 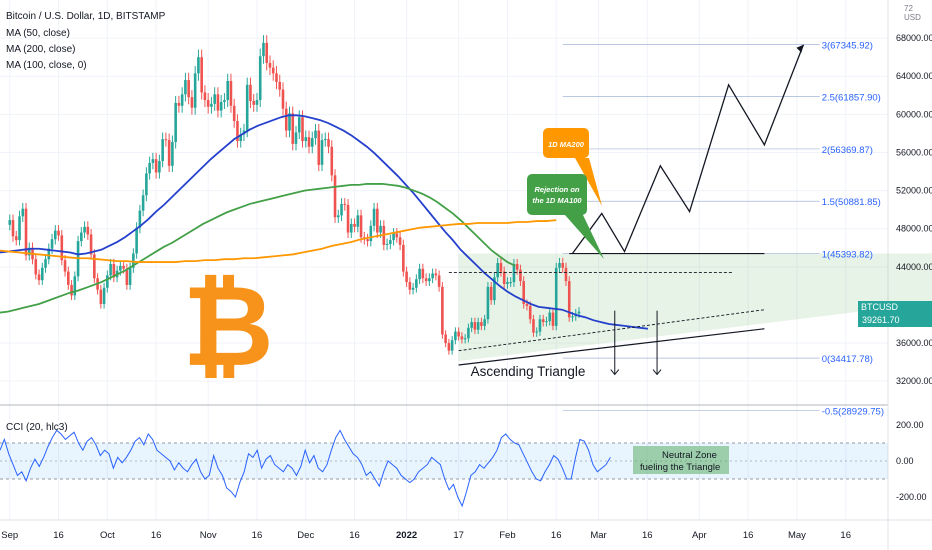 What do you see at coordinates (615, 372) in the screenshot?
I see `drop-arrow-head` at bounding box center [615, 372].